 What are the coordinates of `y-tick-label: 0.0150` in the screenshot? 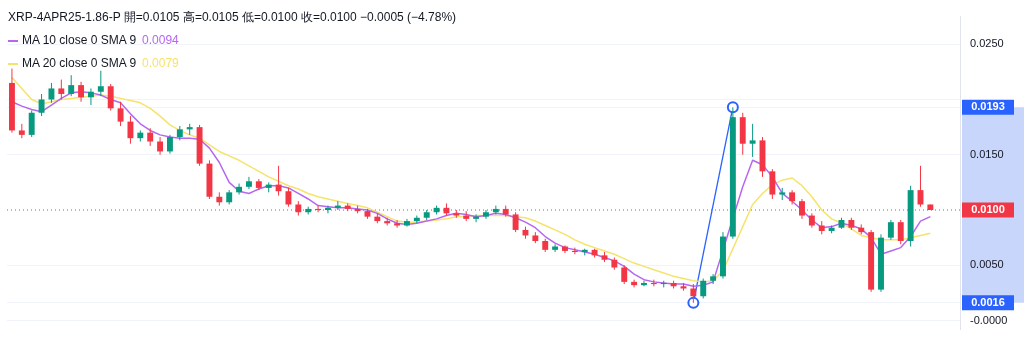 It's located at (987, 153).